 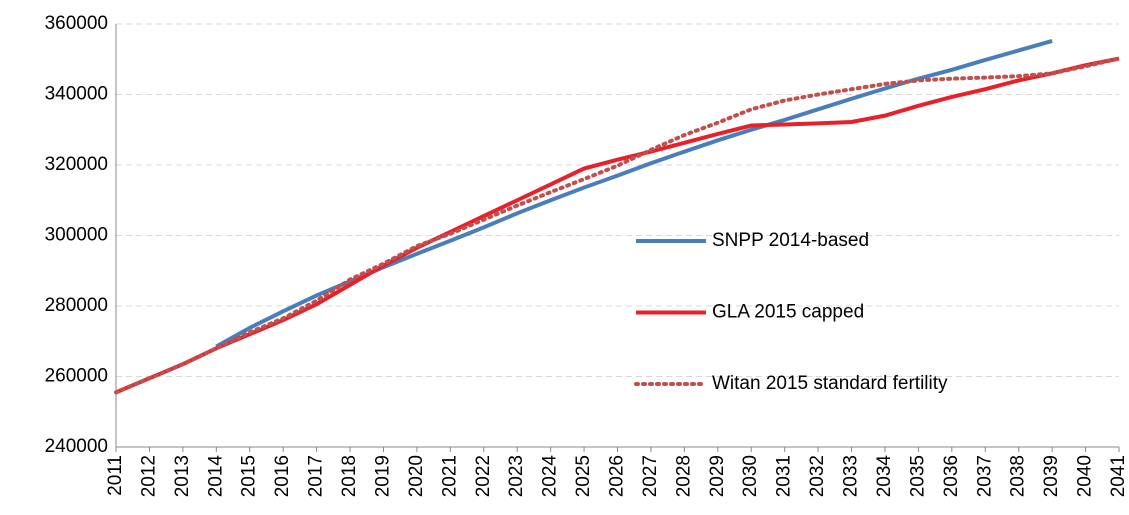 What do you see at coordinates (817, 476) in the screenshot?
I see `x-tick-label: 2032` at bounding box center [817, 476].